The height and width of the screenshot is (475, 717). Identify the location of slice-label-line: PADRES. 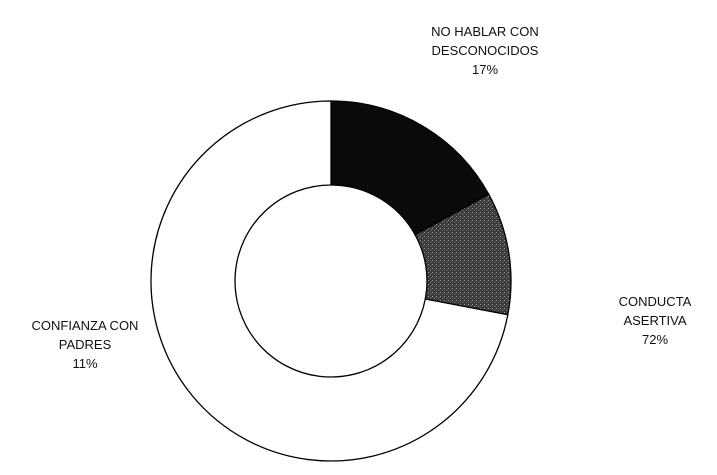
(85, 344).